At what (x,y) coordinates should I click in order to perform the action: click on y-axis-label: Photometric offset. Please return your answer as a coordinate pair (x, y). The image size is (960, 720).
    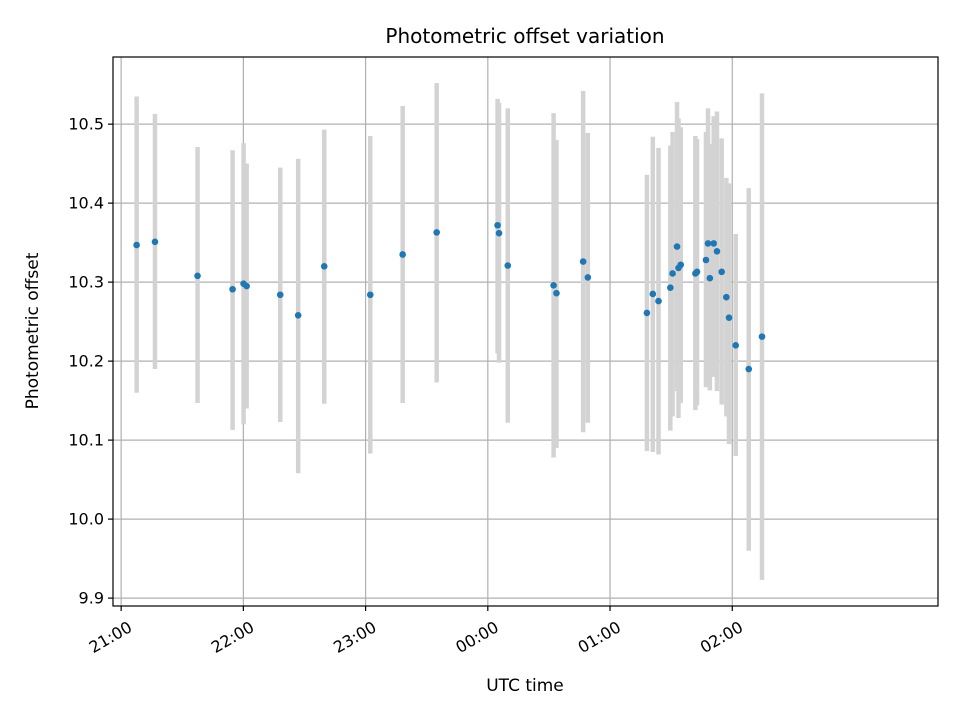
    Looking at the image, I should click on (33, 330).